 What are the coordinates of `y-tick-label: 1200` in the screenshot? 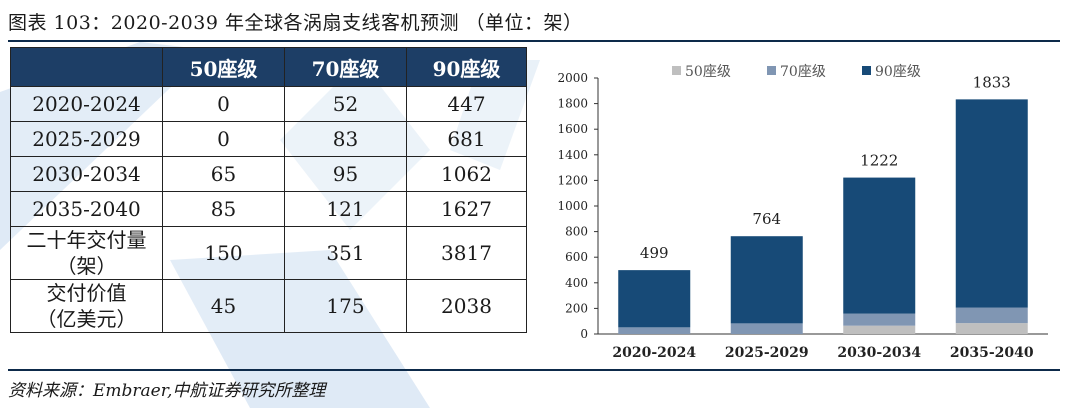 It's located at (572, 180).